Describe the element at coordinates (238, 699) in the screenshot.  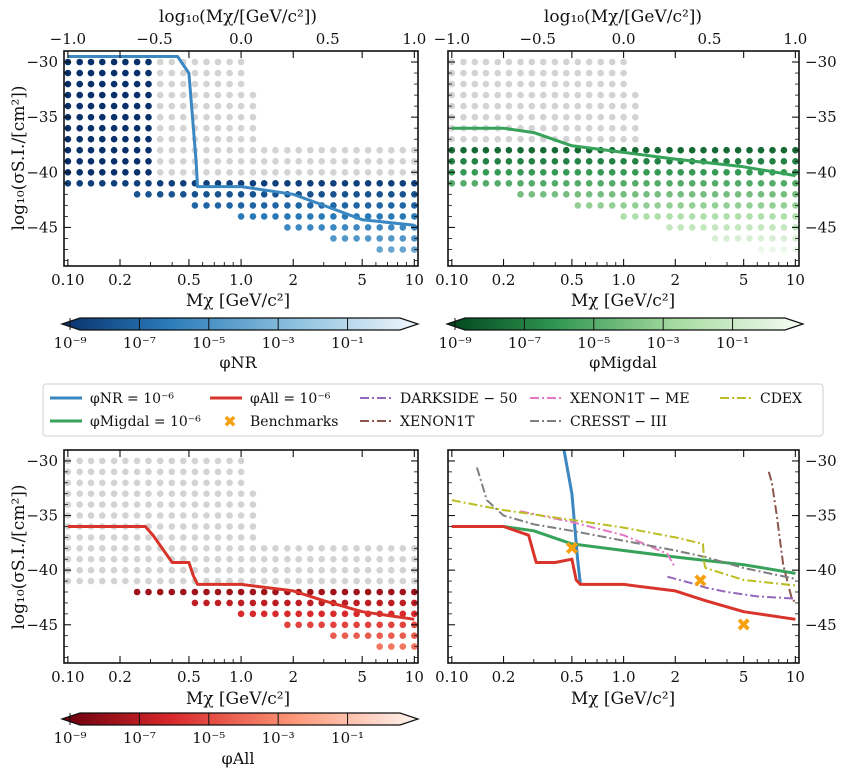
I see `all-x-axis-label: Mχ [GeV/c²]` at that location.